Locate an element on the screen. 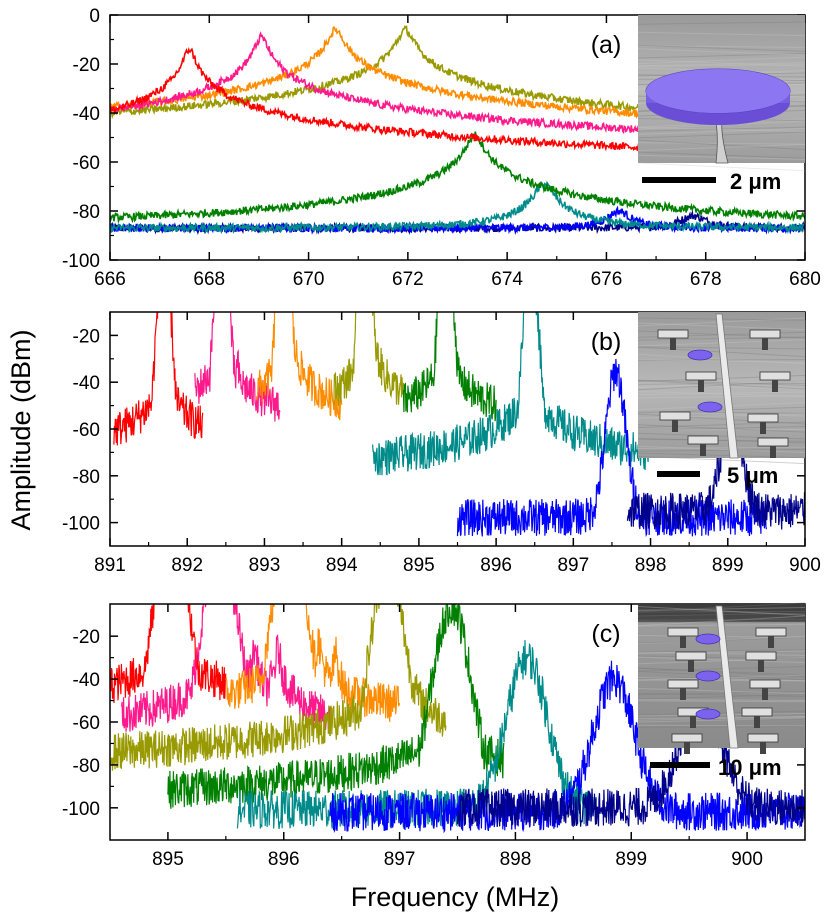 The width and height of the screenshot is (830, 921). y-tick-label: 0 is located at coordinates (94, 16).